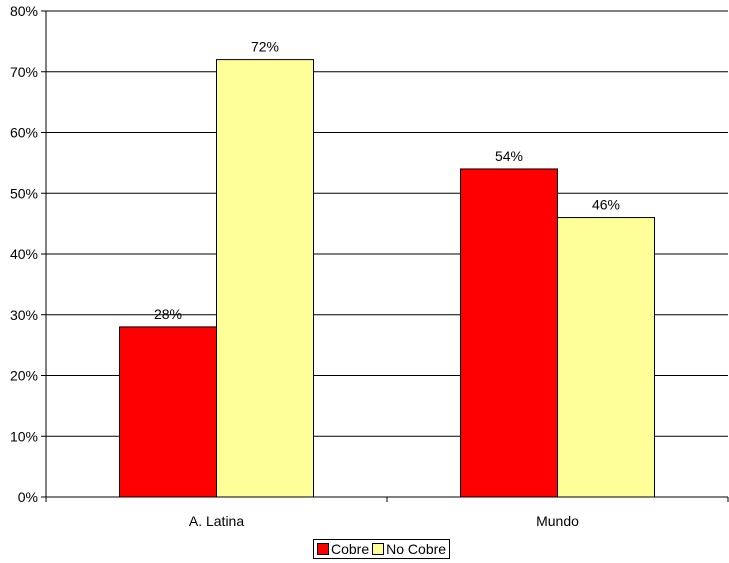 Image resolution: width=729 pixels, height=563 pixels. Describe the element at coordinates (216, 521) in the screenshot. I see `x-category-label-0: A. Latina` at that location.